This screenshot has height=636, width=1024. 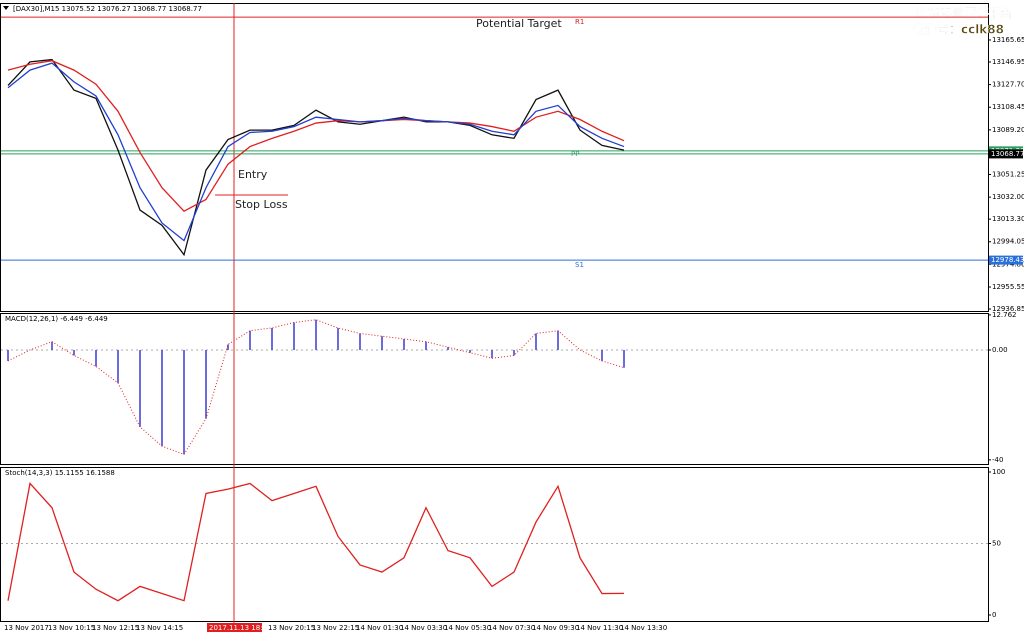 What do you see at coordinates (997, 460) in the screenshot?
I see `y-tick-label: -40` at bounding box center [997, 460].